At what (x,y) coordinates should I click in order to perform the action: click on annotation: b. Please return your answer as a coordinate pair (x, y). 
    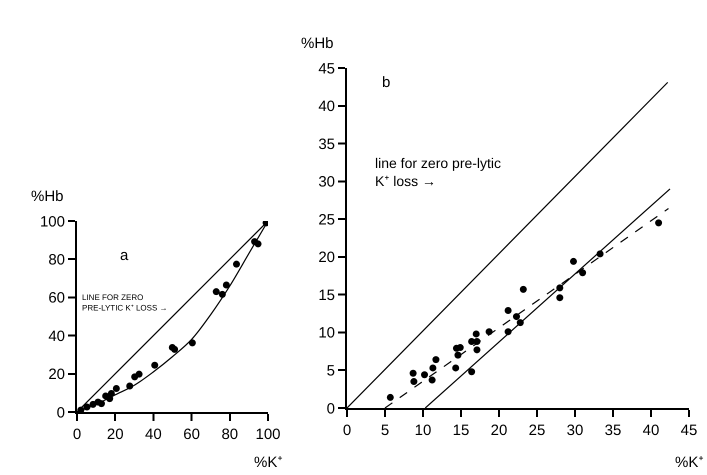
    Looking at the image, I should click on (386, 82).